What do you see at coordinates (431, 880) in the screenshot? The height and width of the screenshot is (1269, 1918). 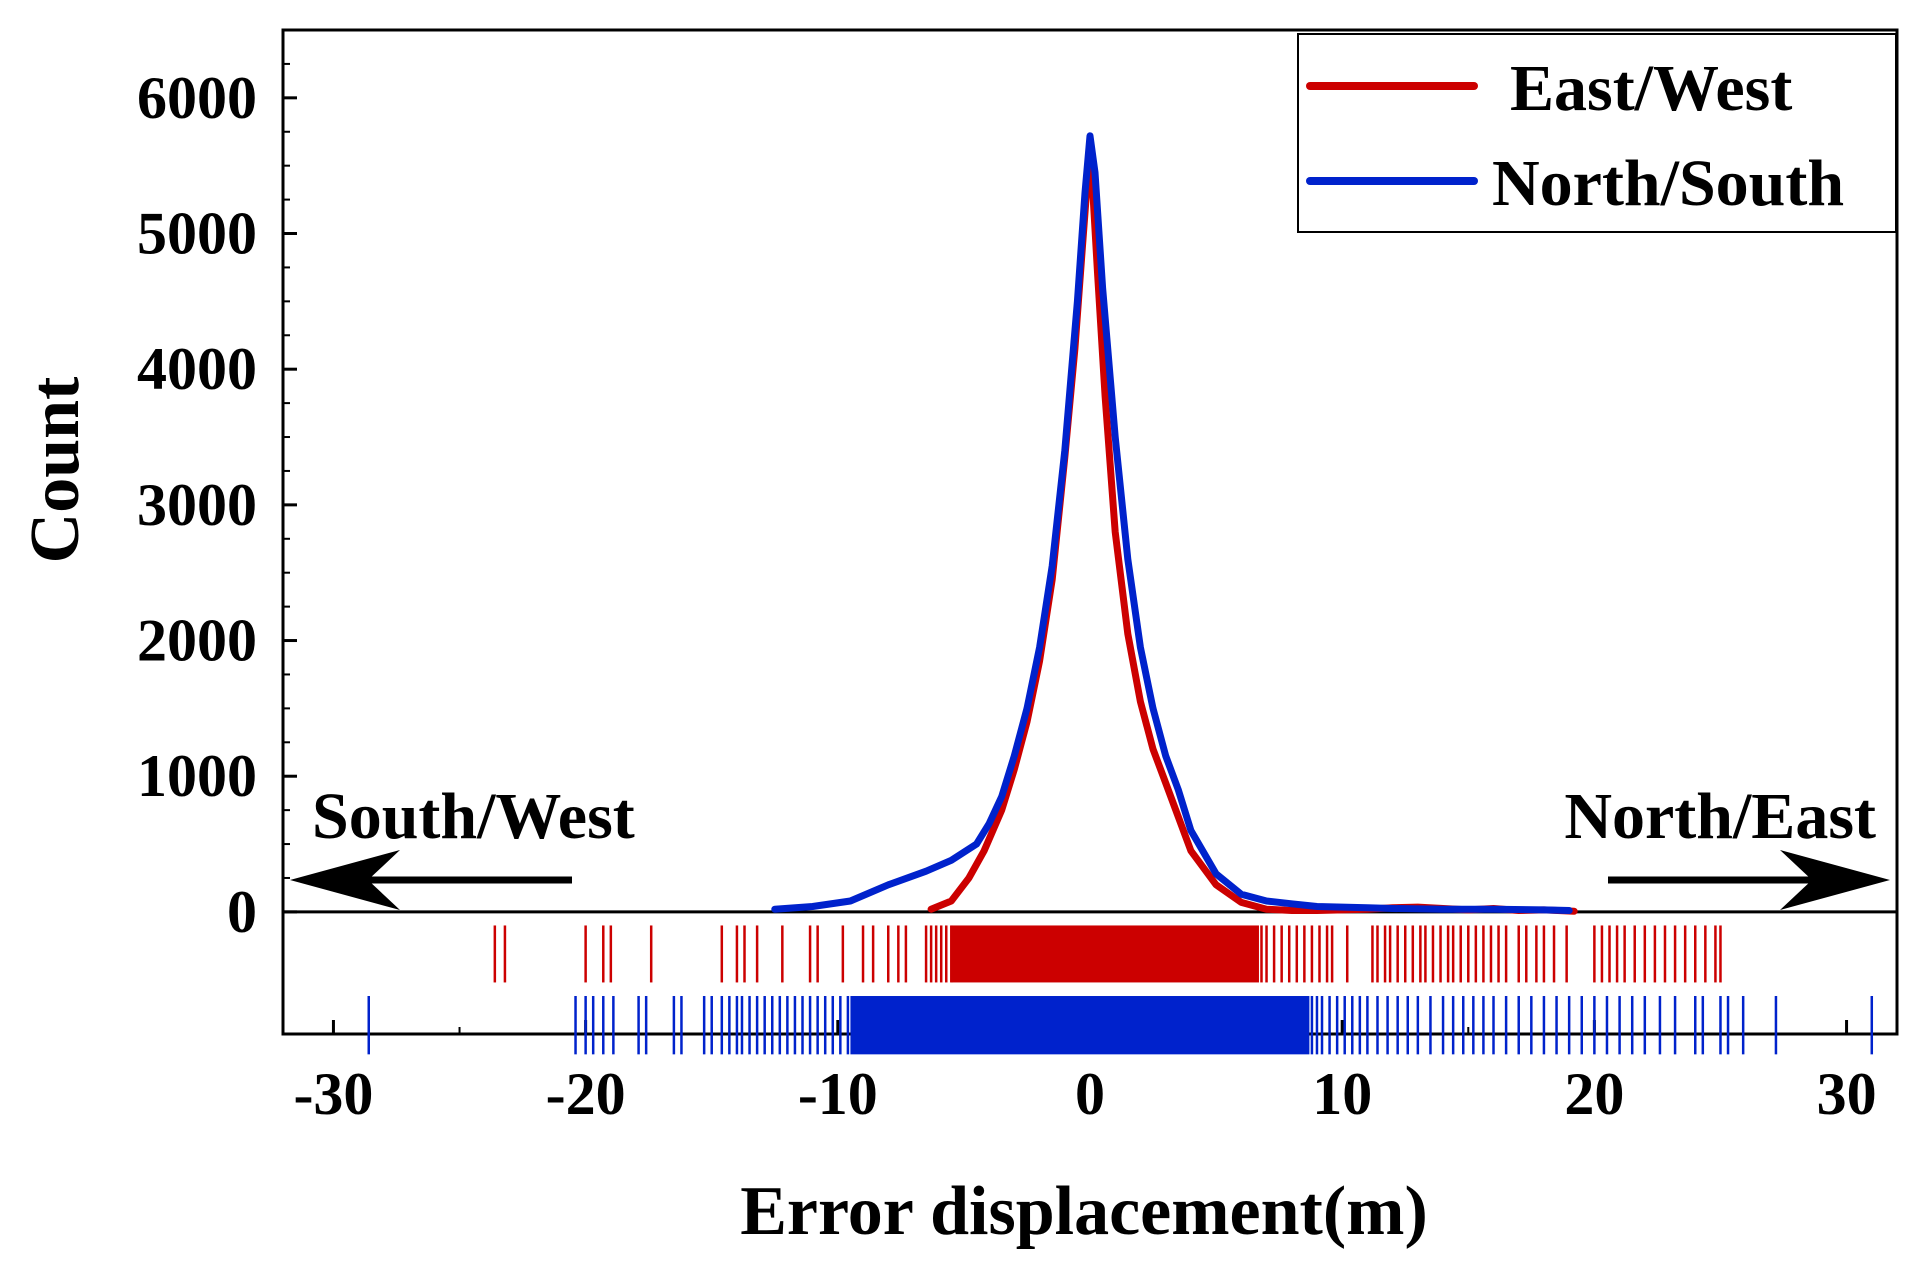 I see `left-arrow` at bounding box center [431, 880].